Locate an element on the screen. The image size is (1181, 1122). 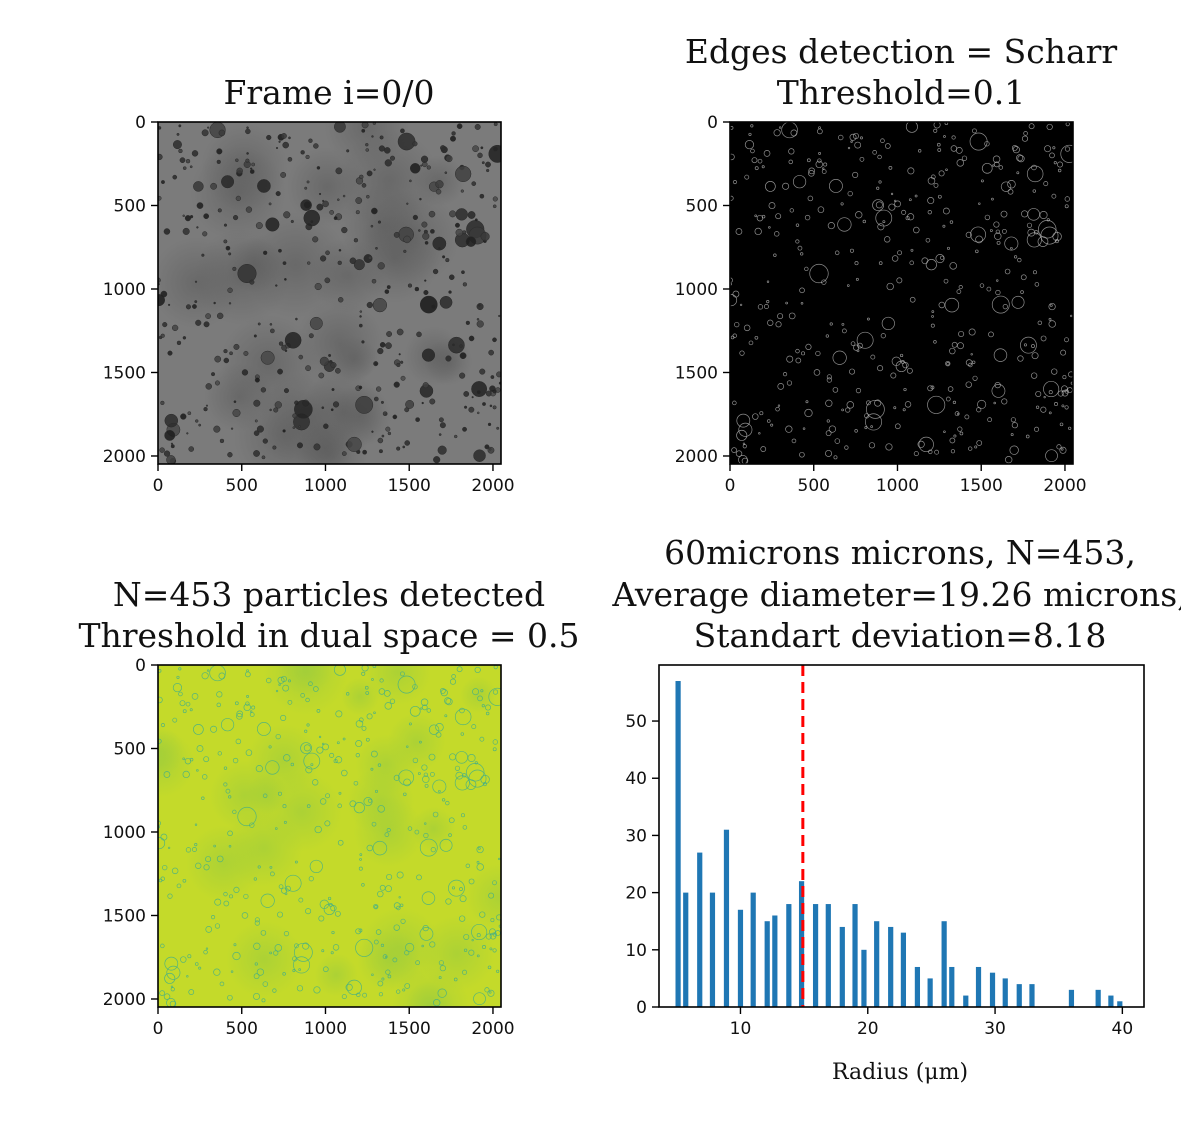
x-tick-label: 500 is located at coordinates (242, 1029).